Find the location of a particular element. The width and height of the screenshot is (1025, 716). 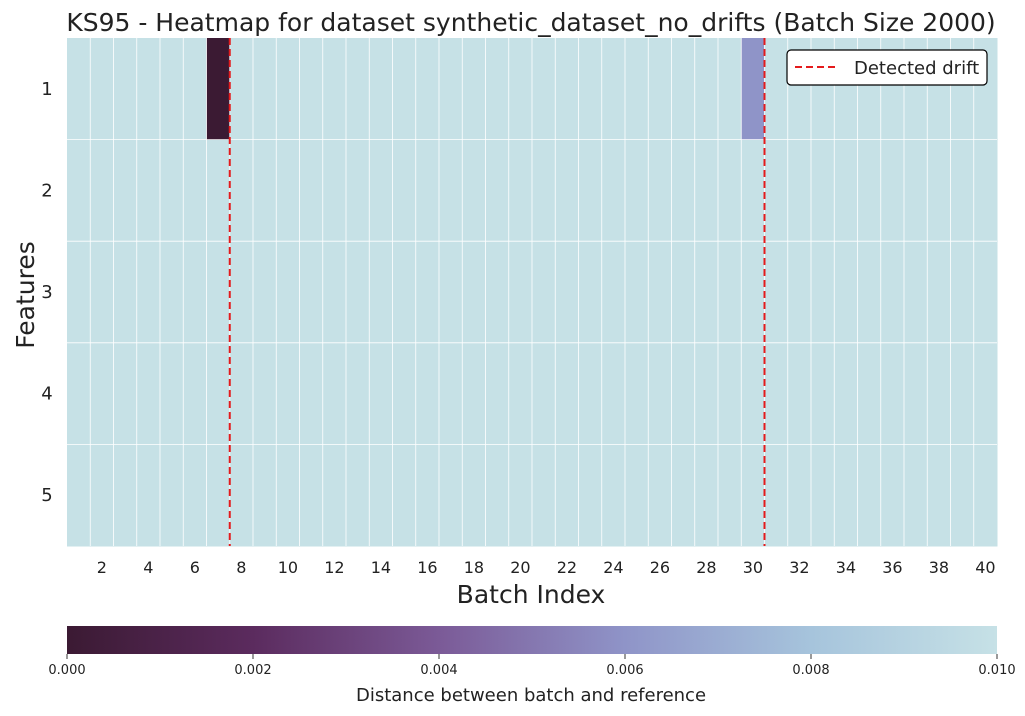

colorbar-tick-label: 0.010 is located at coordinates (996, 670).